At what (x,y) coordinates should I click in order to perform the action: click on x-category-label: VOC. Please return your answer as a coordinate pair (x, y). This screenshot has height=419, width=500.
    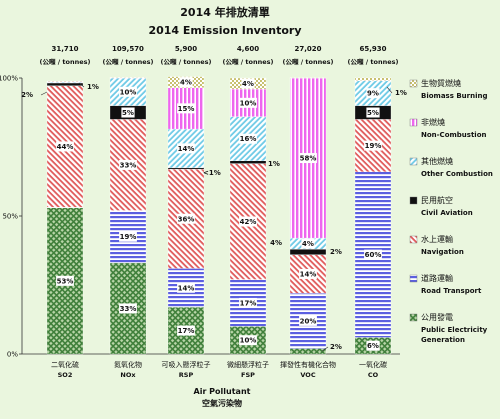
    Looking at the image, I should click on (307, 375).